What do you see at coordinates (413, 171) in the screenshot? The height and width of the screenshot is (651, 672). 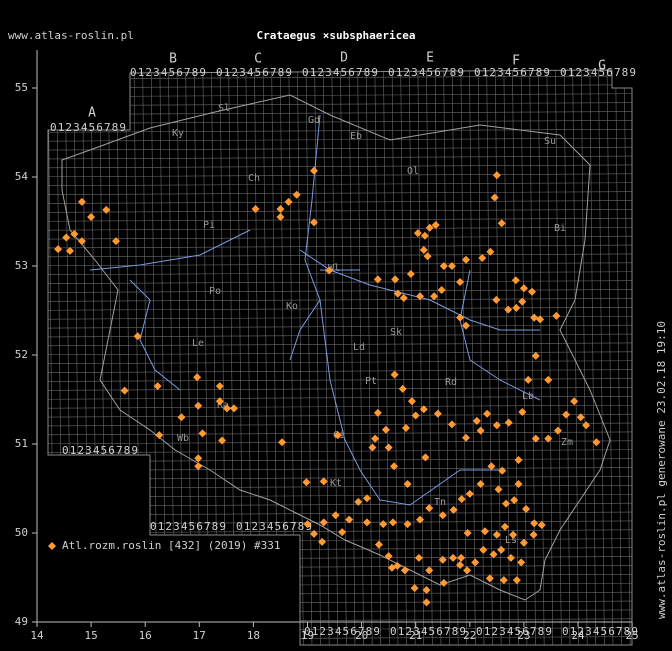 I see `region-label: Ol` at bounding box center [413, 171].